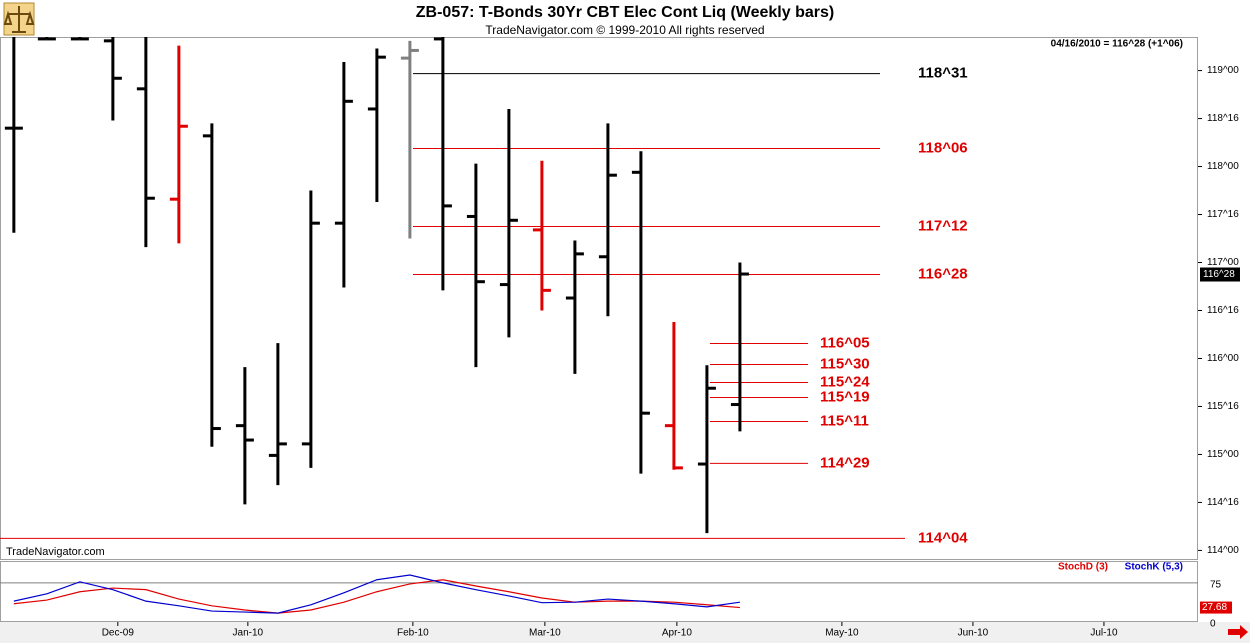  Describe the element at coordinates (1104, 633) in the screenshot. I see `x-tick-label: Jul-10` at that location.